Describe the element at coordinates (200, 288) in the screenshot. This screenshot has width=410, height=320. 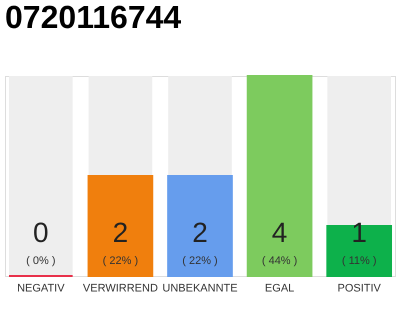
I see `x-tick-label: UNBEKANNTE` at that location.